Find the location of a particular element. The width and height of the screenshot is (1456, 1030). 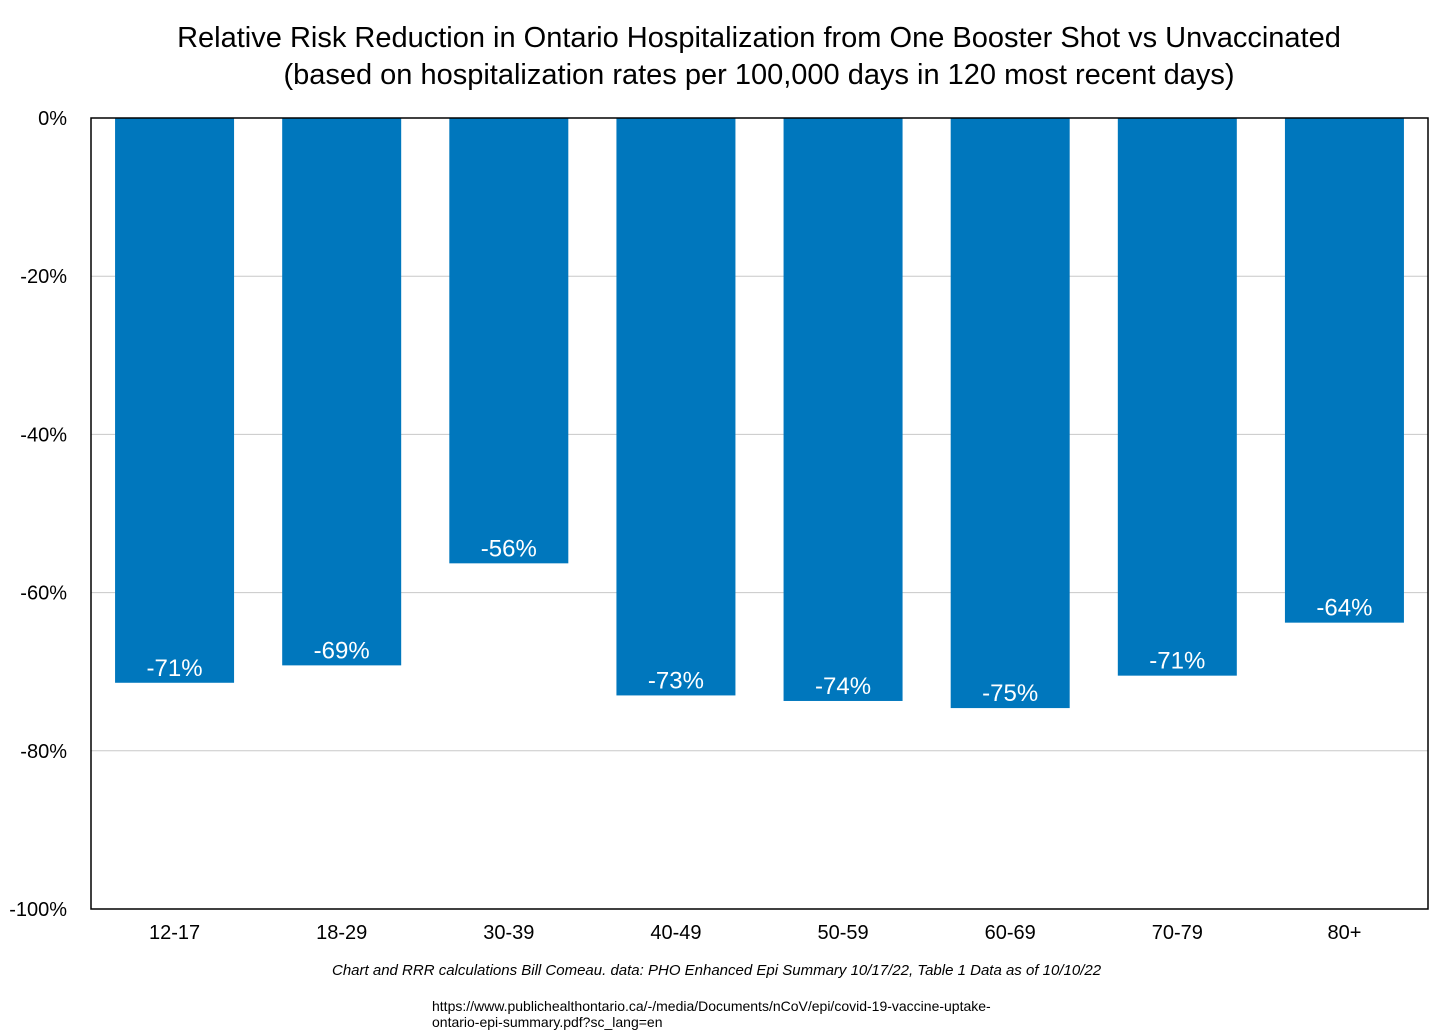

data-label: -56% is located at coordinates (509, 548).